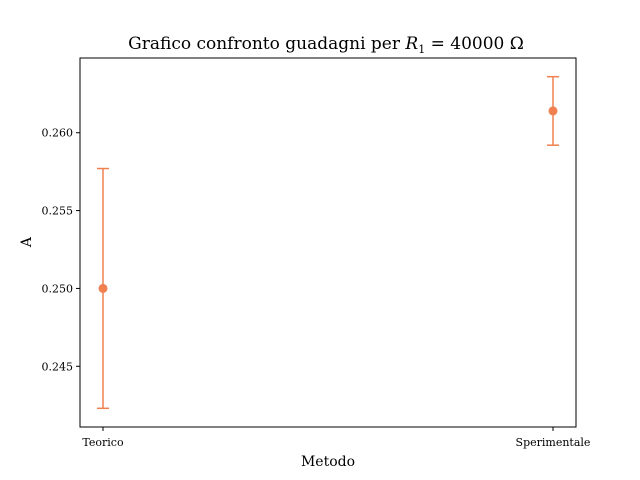 Image resolution: width=640 pixels, height=480 pixels. Describe the element at coordinates (61, 250) in the screenshot. I see `y-axis-ticks: 0.245 0.250 0.255 0.260` at that location.